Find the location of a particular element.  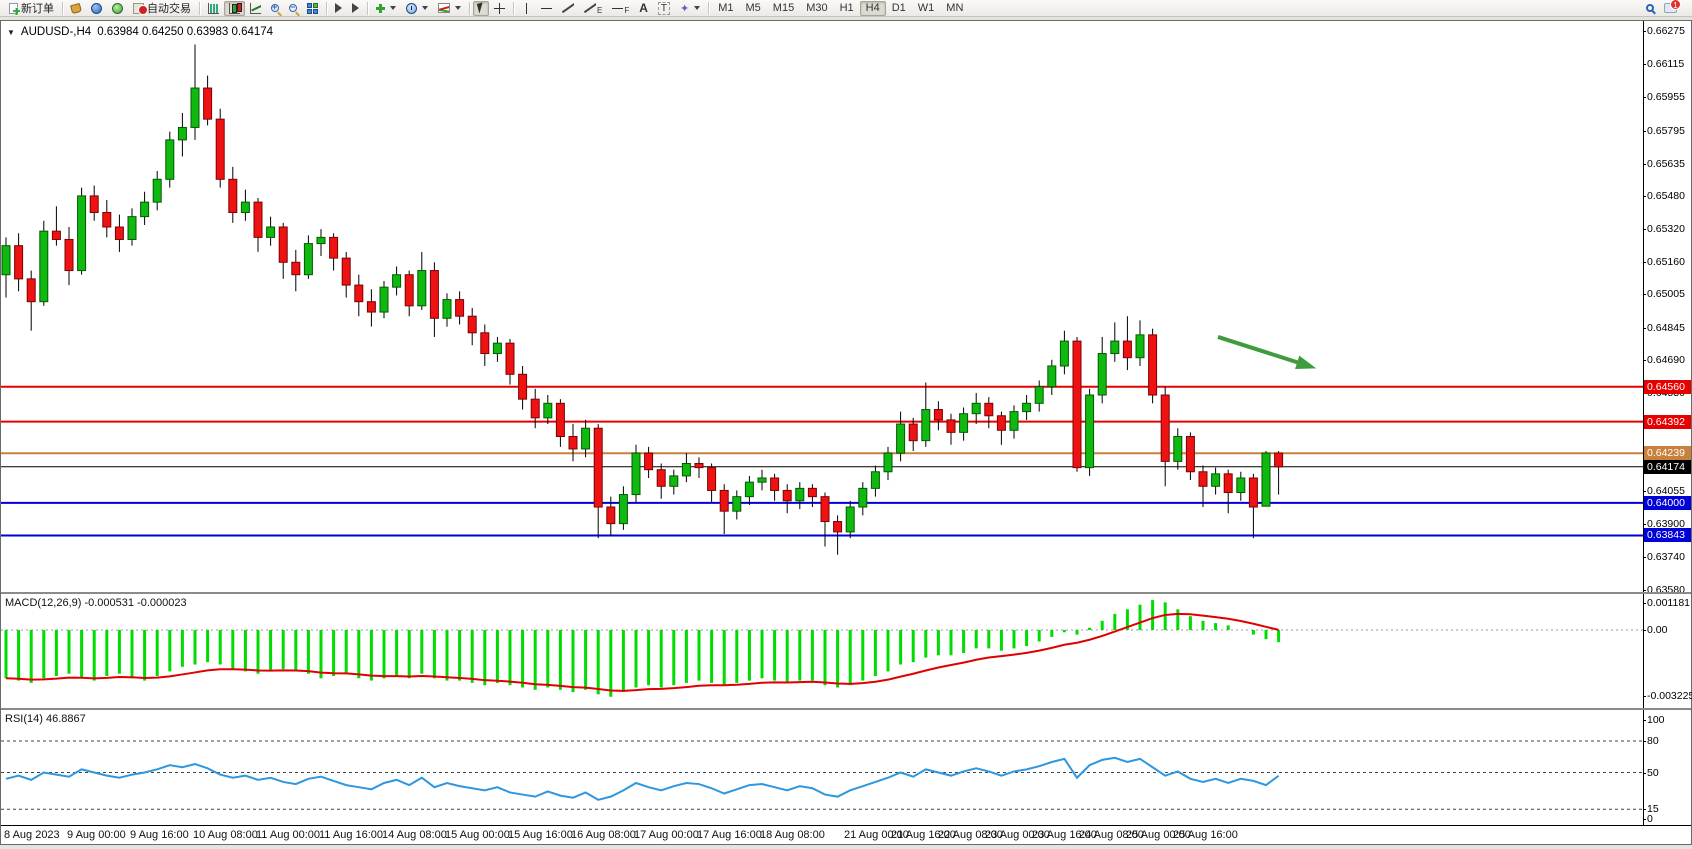

vertical-line-button is located at coordinates (526, 8).